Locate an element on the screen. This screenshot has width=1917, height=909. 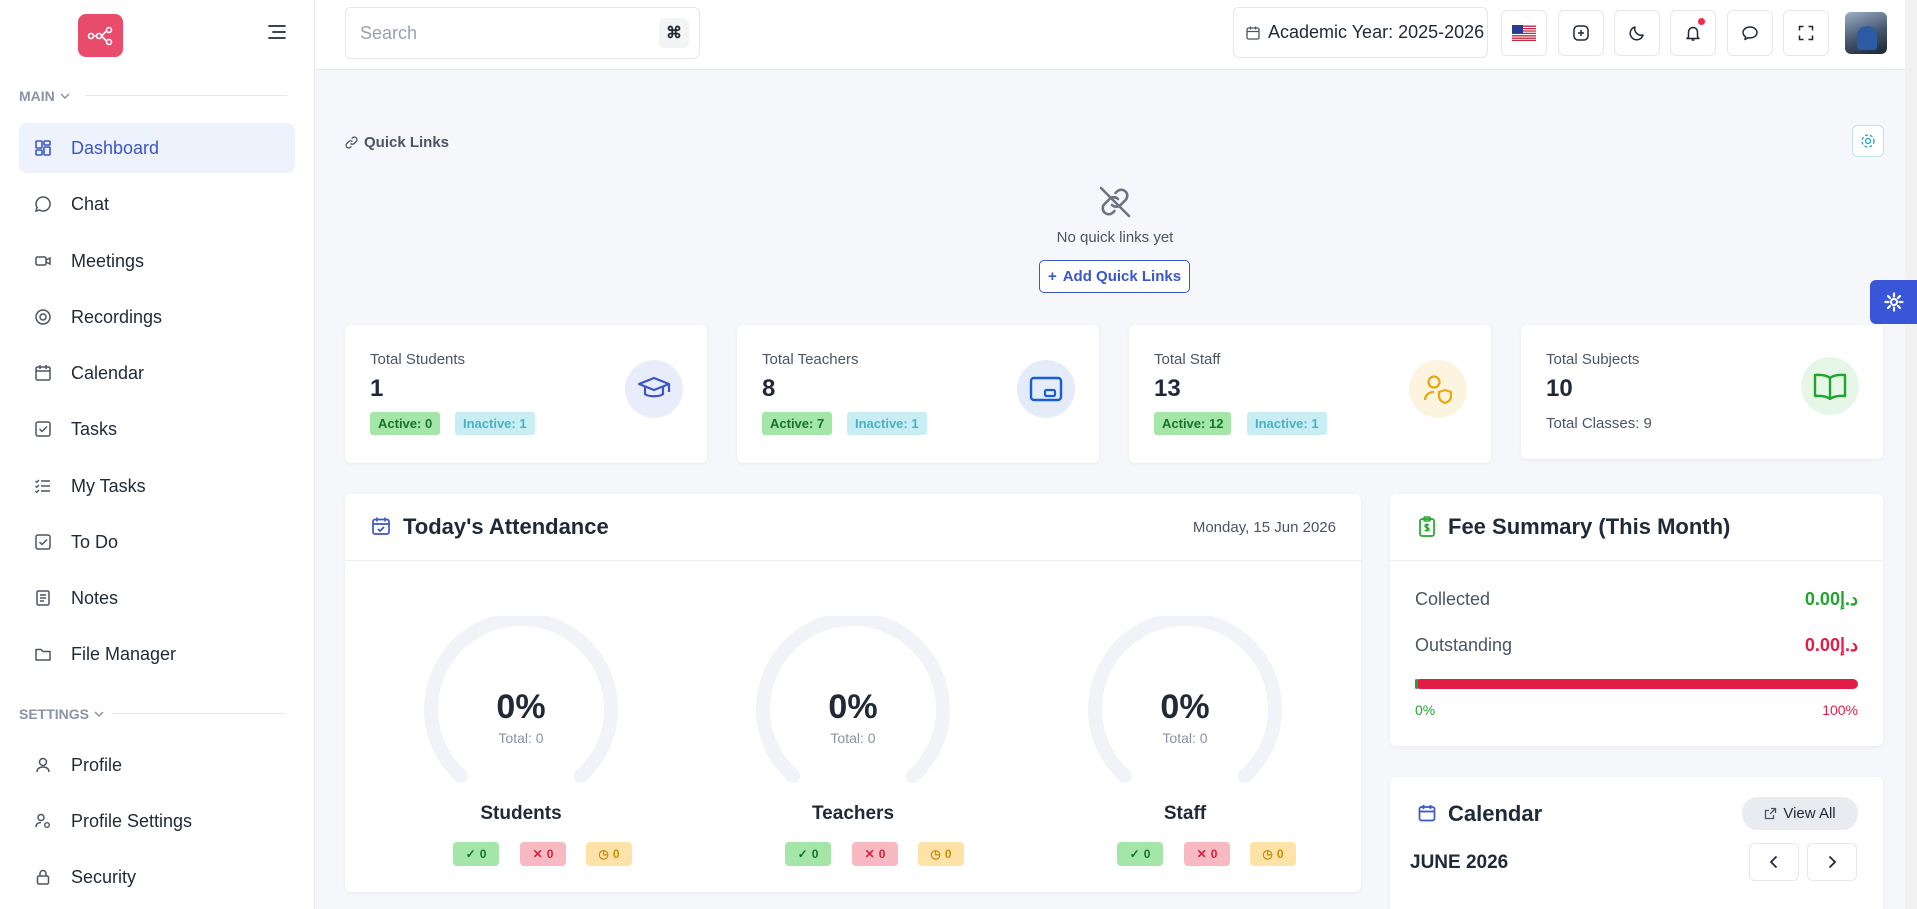
page-scrollbar is located at coordinates (1911, 454).